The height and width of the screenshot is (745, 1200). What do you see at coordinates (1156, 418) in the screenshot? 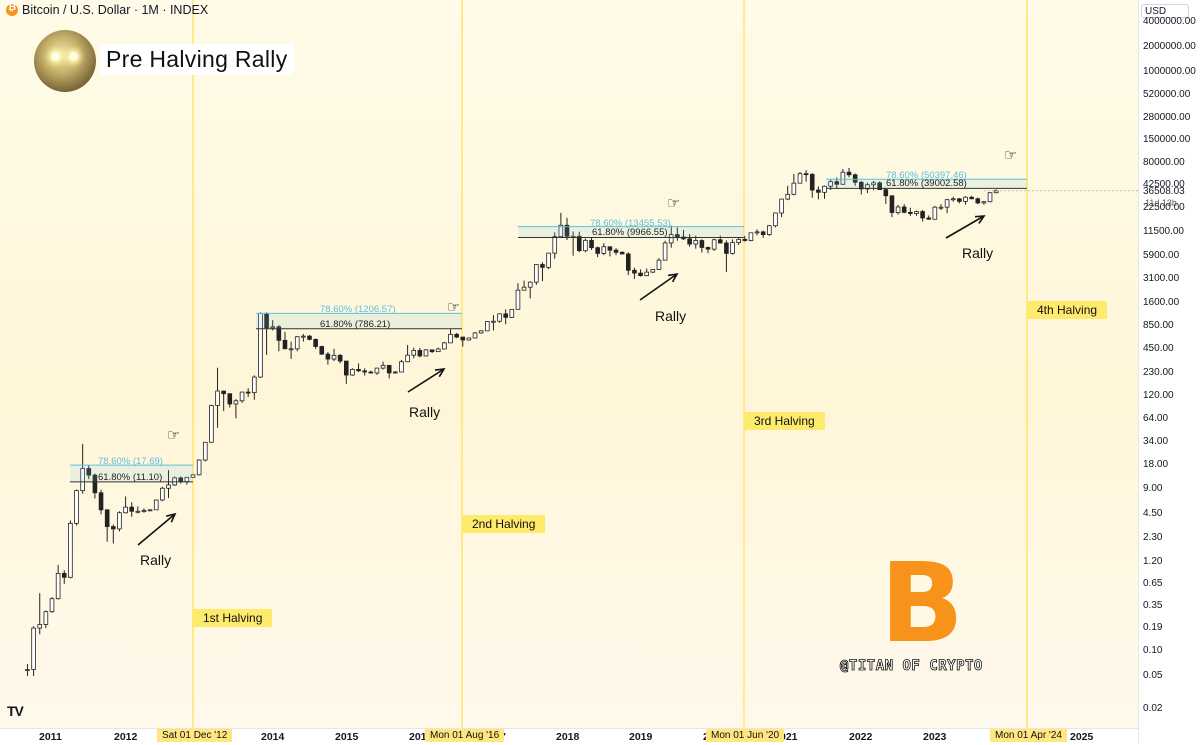
I see `price-tick-label: 64.00` at bounding box center [1156, 418].